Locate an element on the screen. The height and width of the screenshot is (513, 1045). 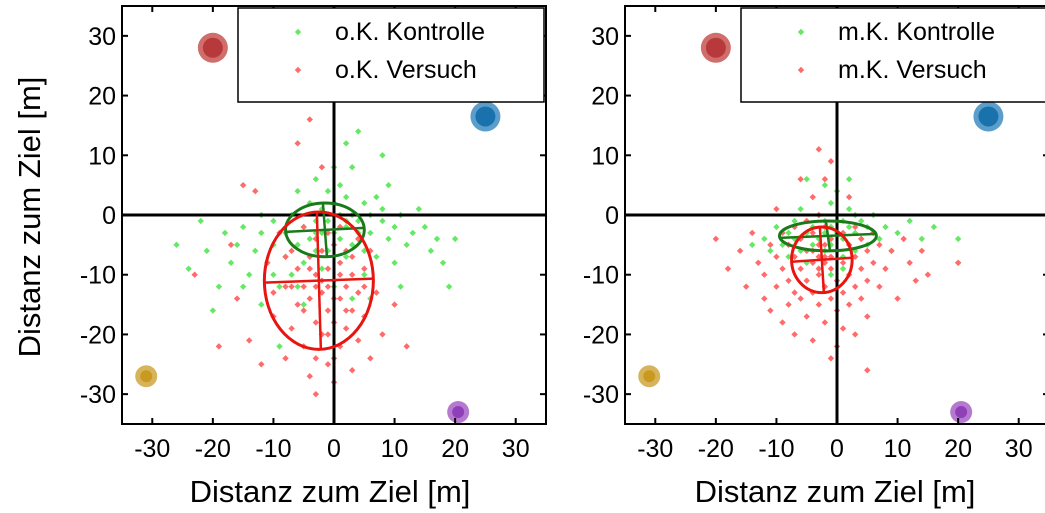
legend-label: m.K. Versuch is located at coordinates (912, 70).